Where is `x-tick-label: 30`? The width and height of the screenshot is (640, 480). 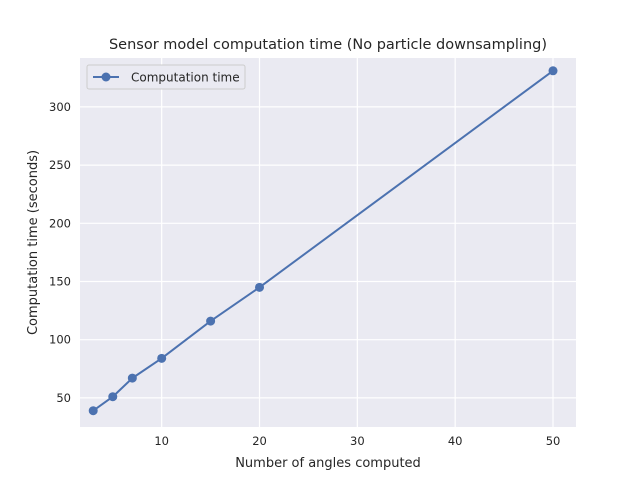 x-tick-label: 30 is located at coordinates (357, 441).